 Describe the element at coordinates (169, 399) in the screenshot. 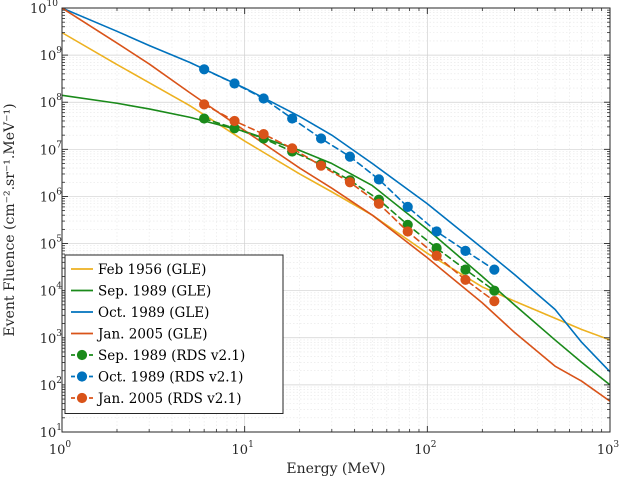

I see `legend-label: Jan. 2005 (RDS v2.1)` at that location.